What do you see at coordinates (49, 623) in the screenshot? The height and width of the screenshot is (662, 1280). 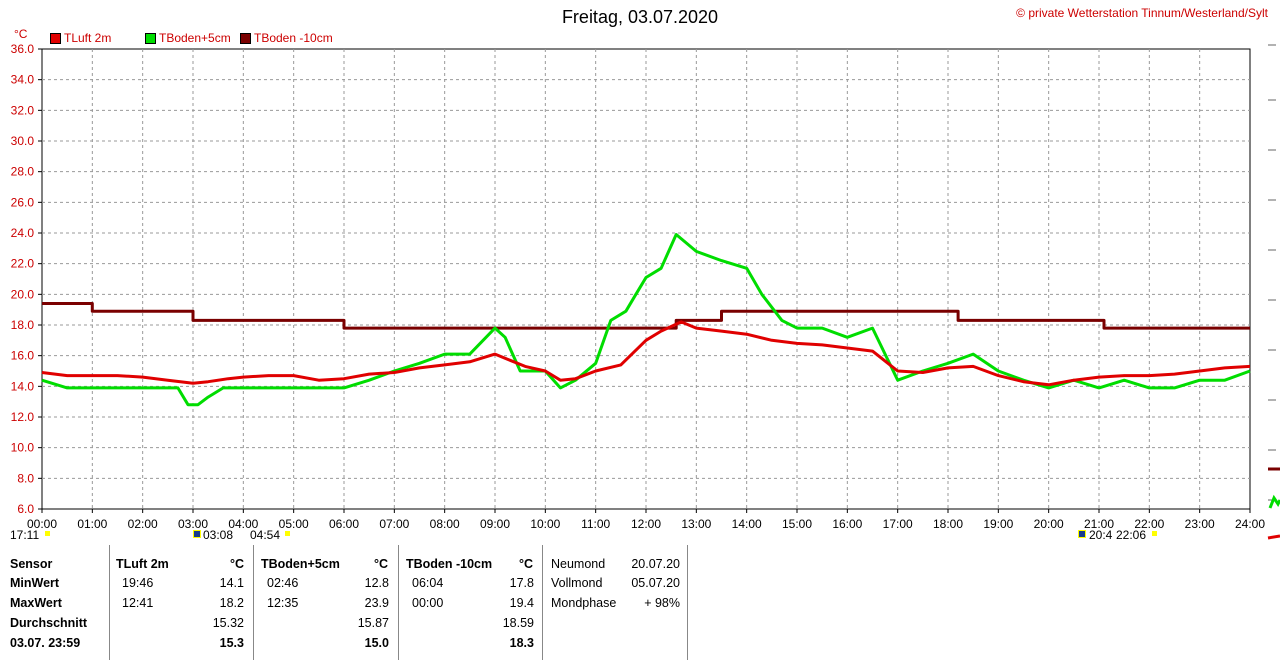 I see `stats-avg-label: Durchschnitt` at bounding box center [49, 623].